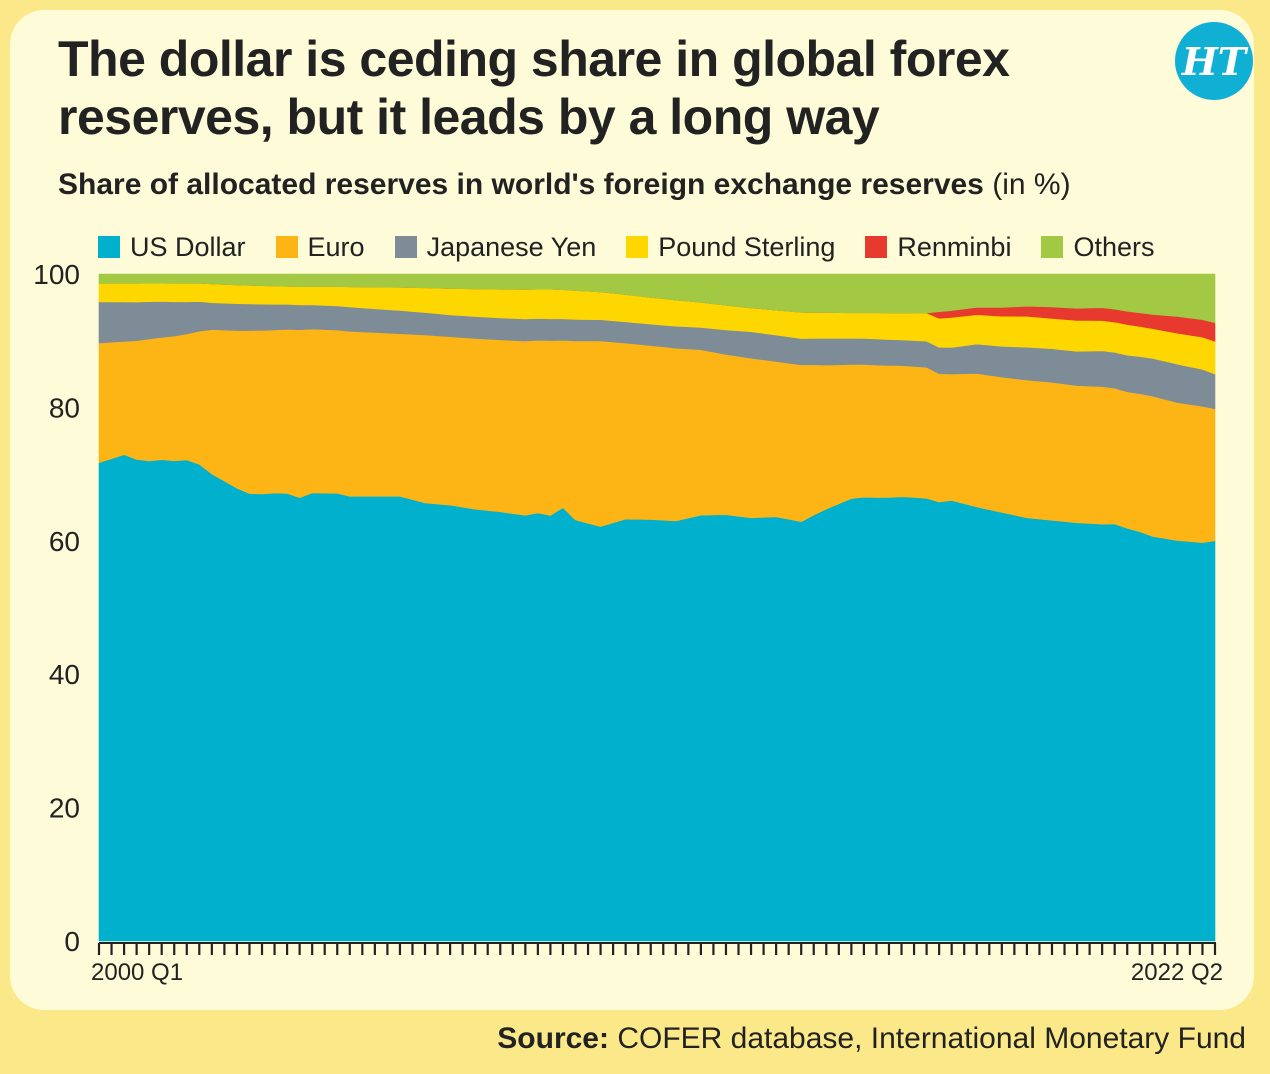 This screenshot has height=1074, width=1270. What do you see at coordinates (1177, 972) in the screenshot?
I see `x-tick-label-end: 2022 Q2` at bounding box center [1177, 972].